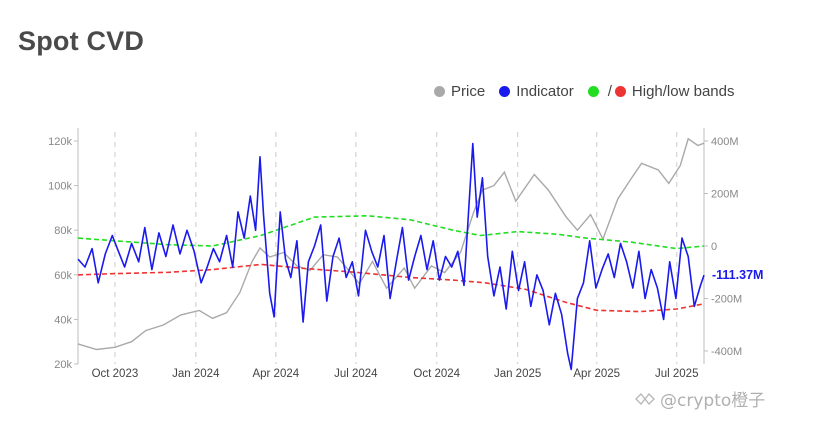  Describe the element at coordinates (609, 91) in the screenshot. I see `legend-slash: /` at that location.